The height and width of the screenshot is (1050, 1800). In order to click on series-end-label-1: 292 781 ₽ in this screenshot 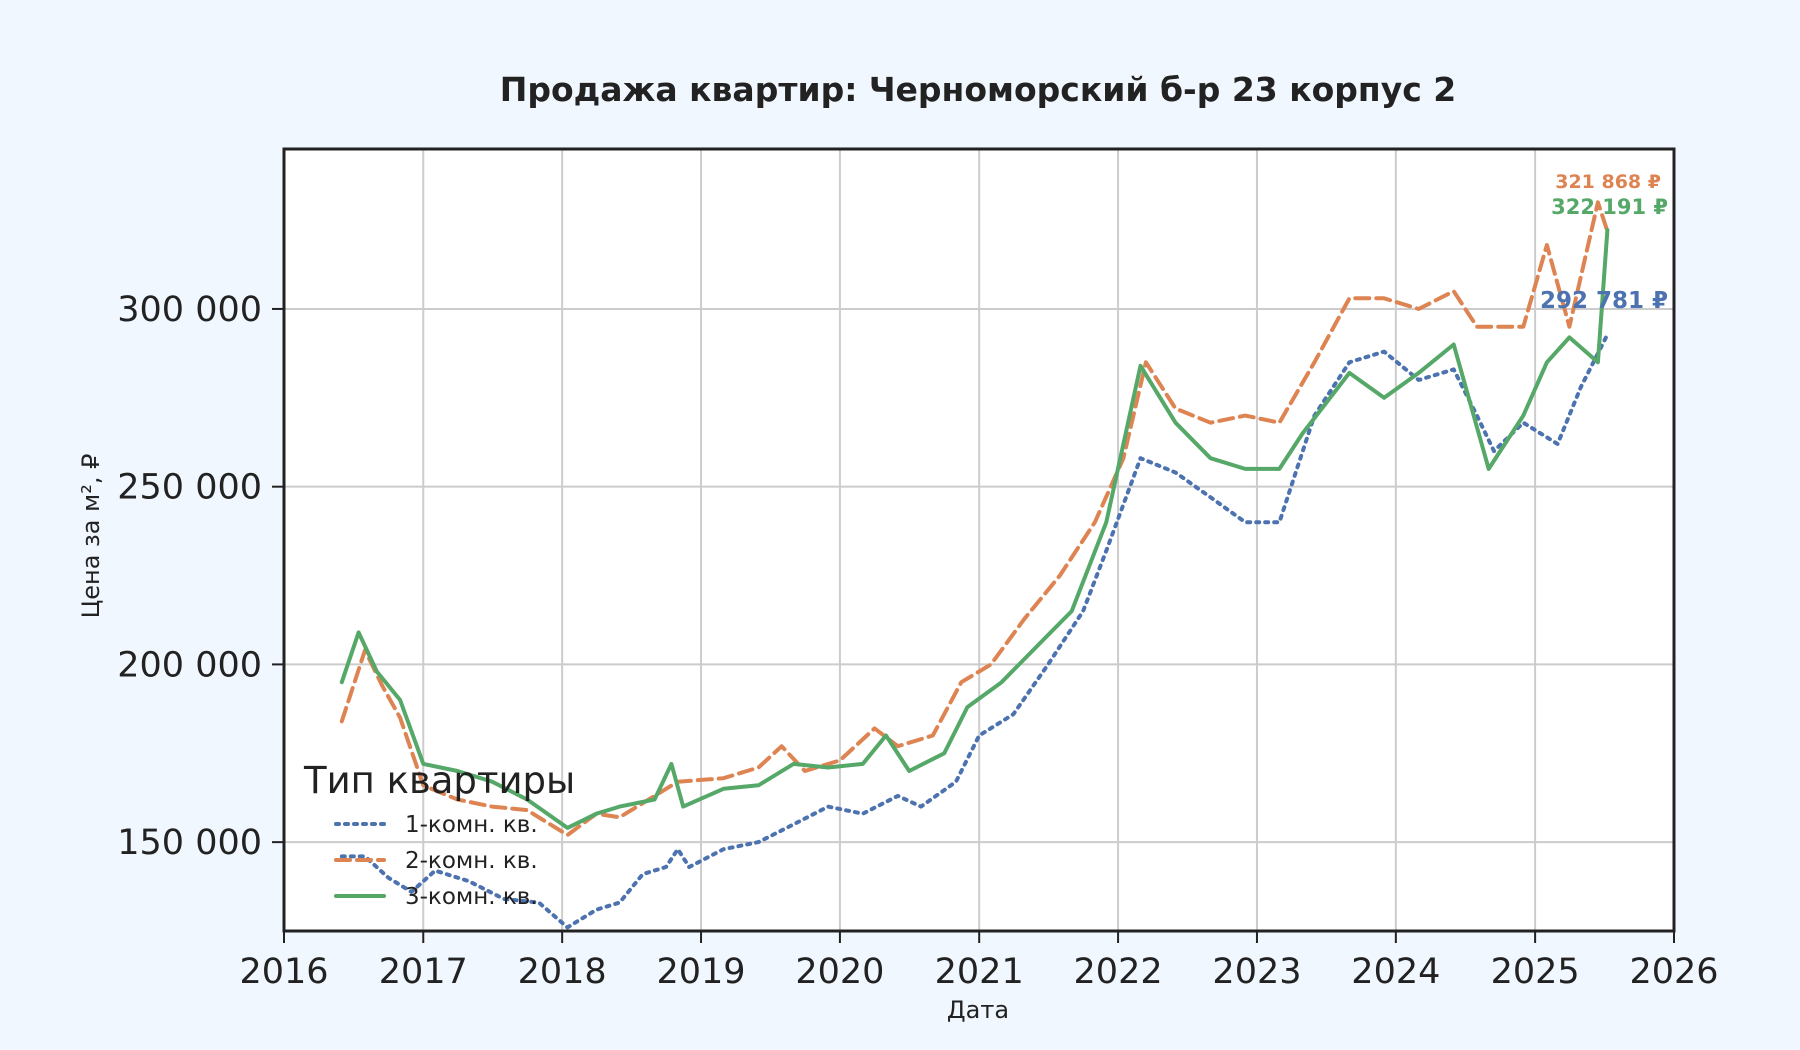, I will do `click(1604, 301)`.